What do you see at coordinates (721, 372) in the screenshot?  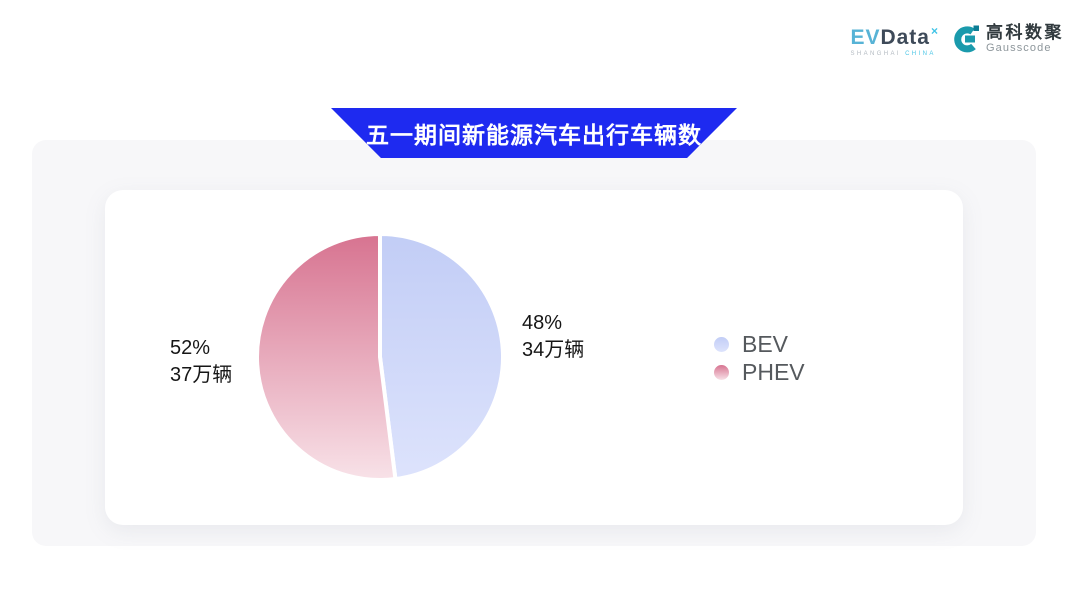 I see `phev-legend-dot` at bounding box center [721, 372].